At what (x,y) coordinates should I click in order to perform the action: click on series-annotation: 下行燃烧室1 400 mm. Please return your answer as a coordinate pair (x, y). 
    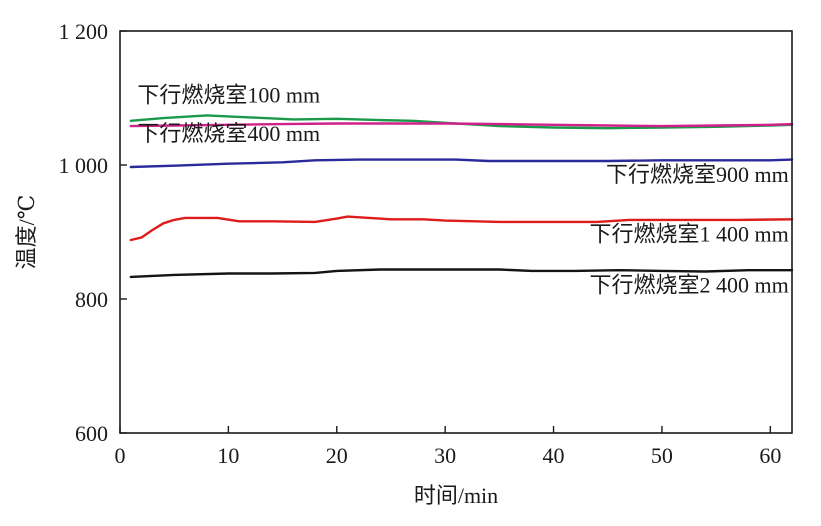
    Looking at the image, I should click on (689, 233).